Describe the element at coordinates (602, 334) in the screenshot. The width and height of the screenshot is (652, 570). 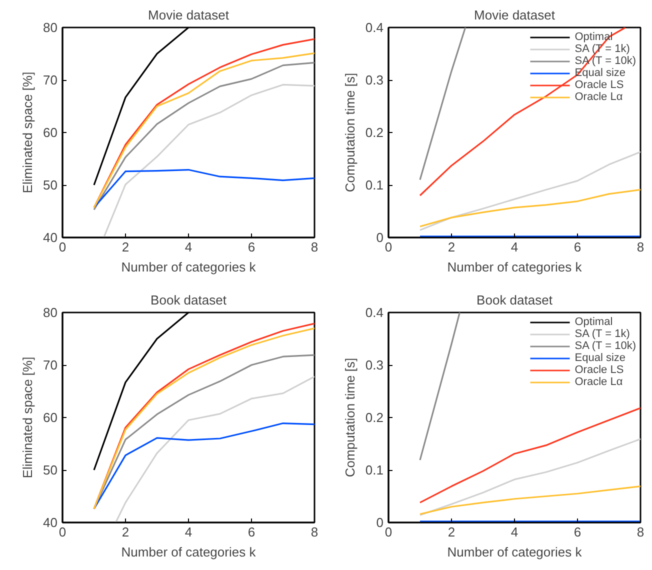
I see `legend-label: SA (T = 1k)` at that location.